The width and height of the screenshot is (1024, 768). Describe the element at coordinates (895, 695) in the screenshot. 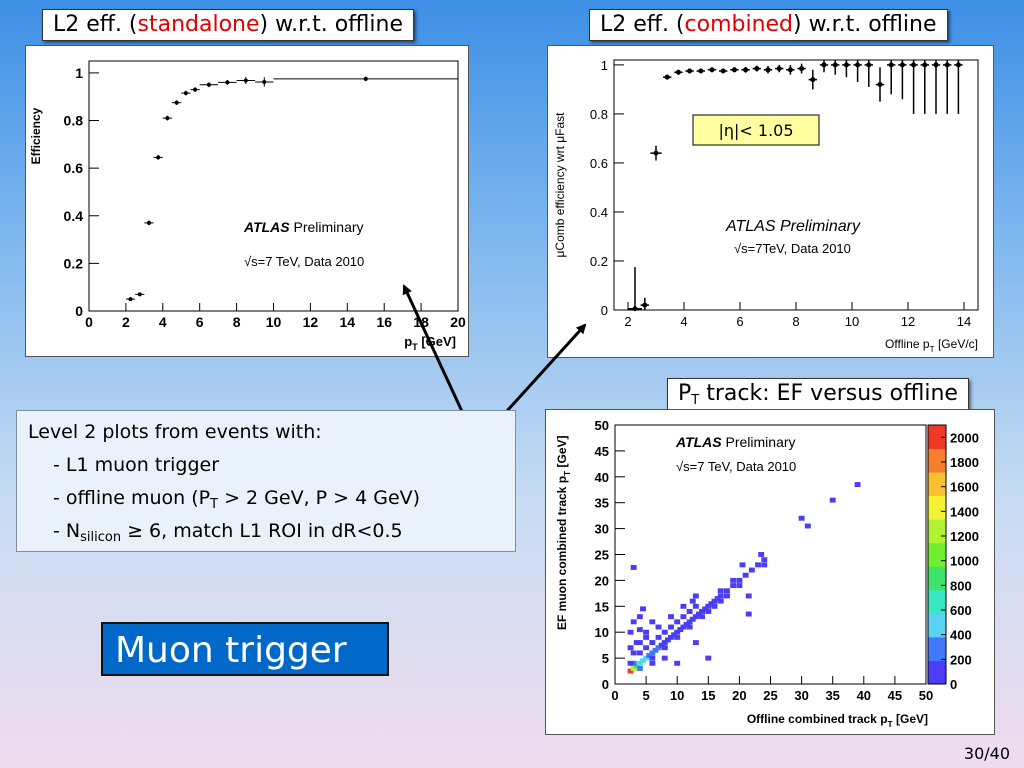

I see `x-tick-label: 45` at that location.